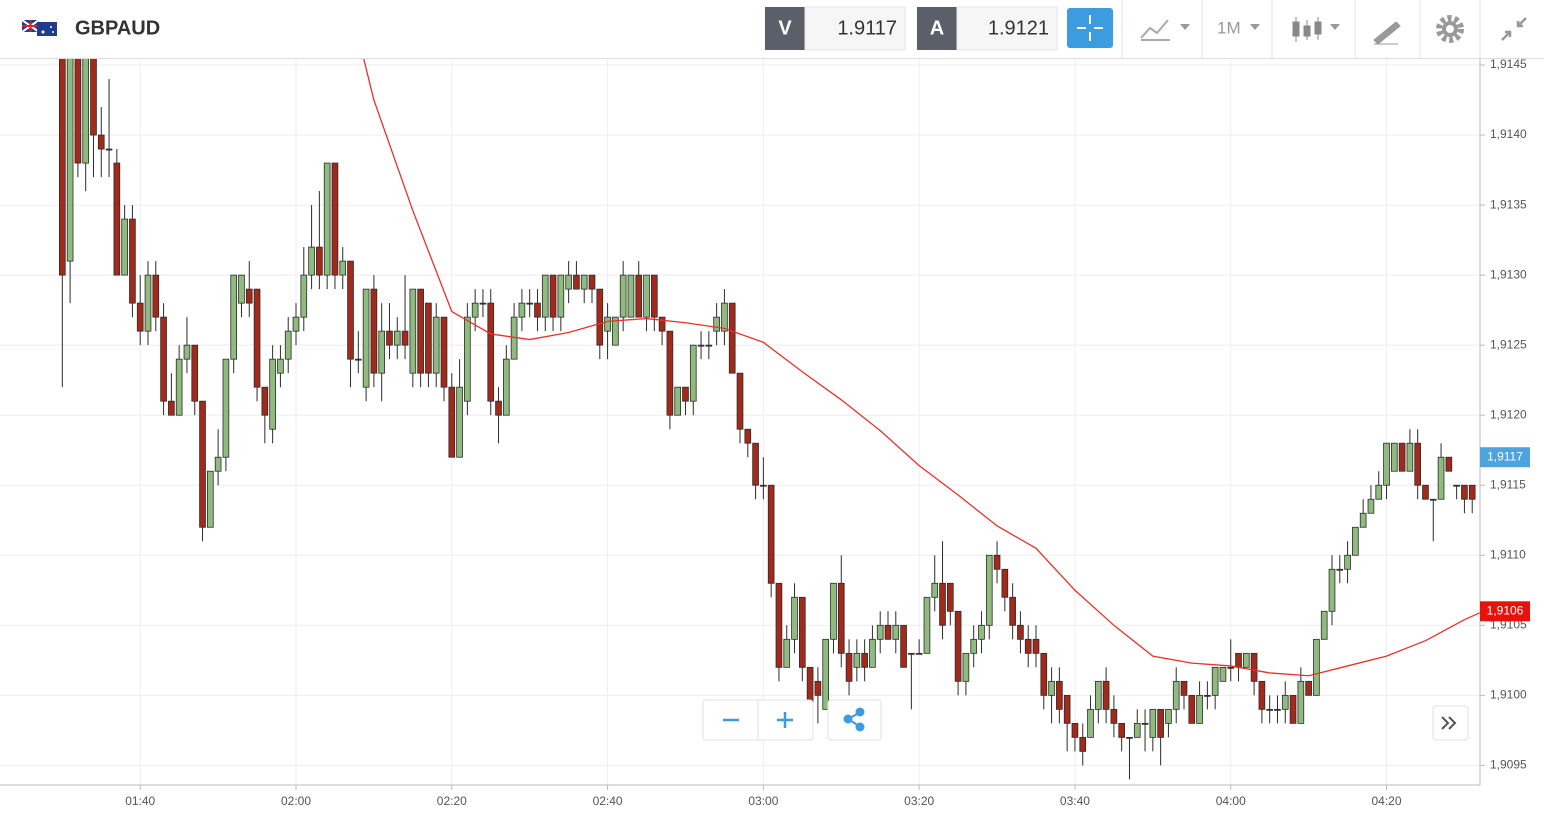 This screenshot has height=826, width=1544. Describe the element at coordinates (1508, 695) in the screenshot. I see `y-tick-label: 1,9100` at that location.